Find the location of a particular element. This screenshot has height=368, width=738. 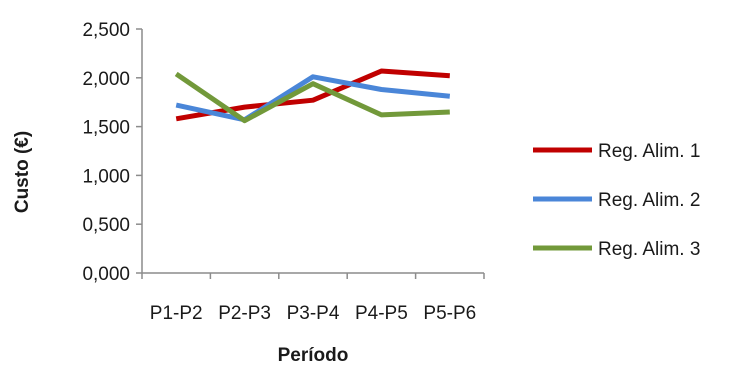

y-tick-labels: 0,000 0,500 1,000 1,500 2,000 2,500 is located at coordinates (106, 152).